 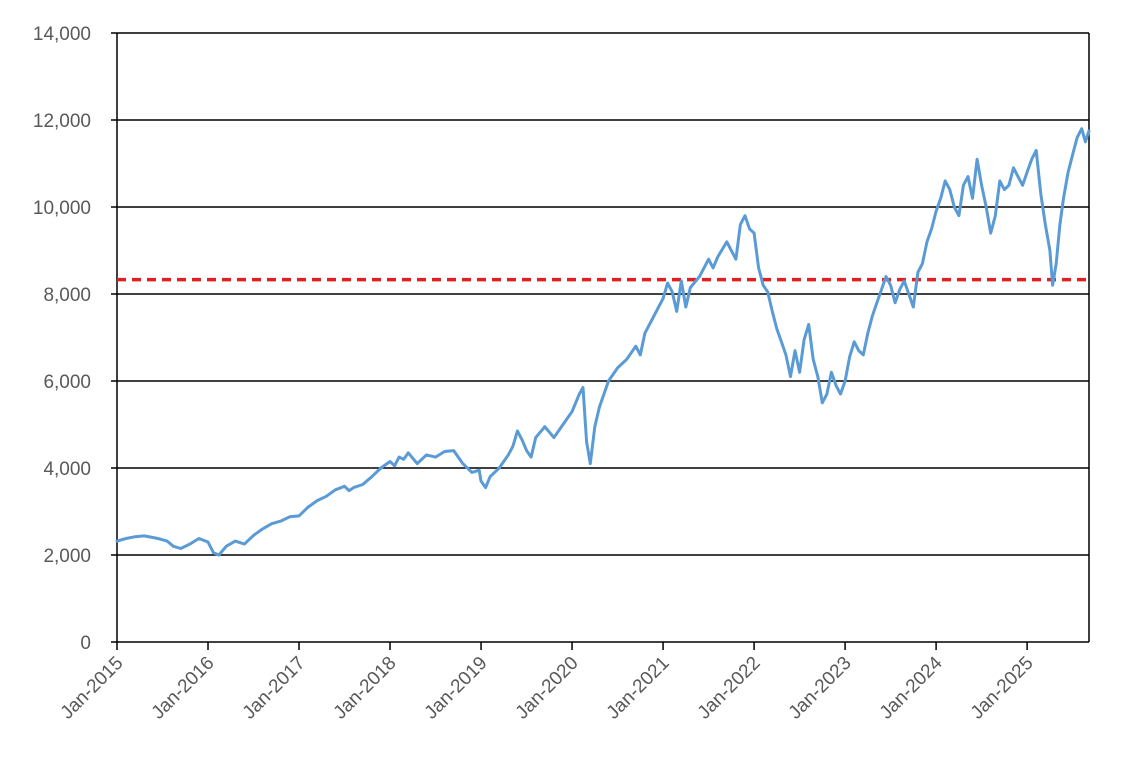 I want to click on x-tick-label-1: Jan-2016, so click(x=183, y=688).